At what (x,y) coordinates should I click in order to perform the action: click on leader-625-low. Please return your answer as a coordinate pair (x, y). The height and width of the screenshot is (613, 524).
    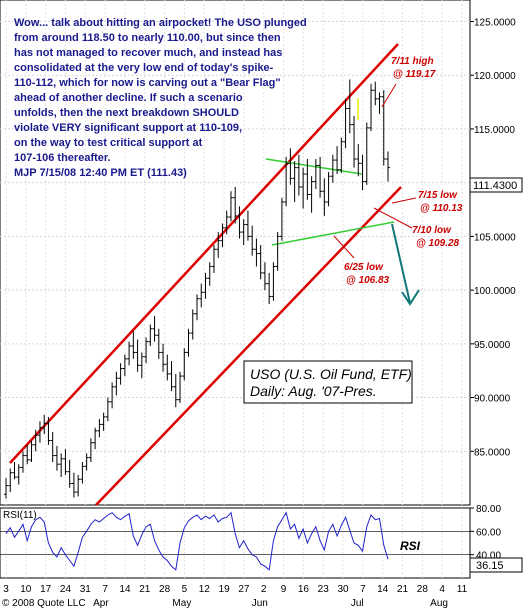
    Looking at the image, I should click on (344, 247).